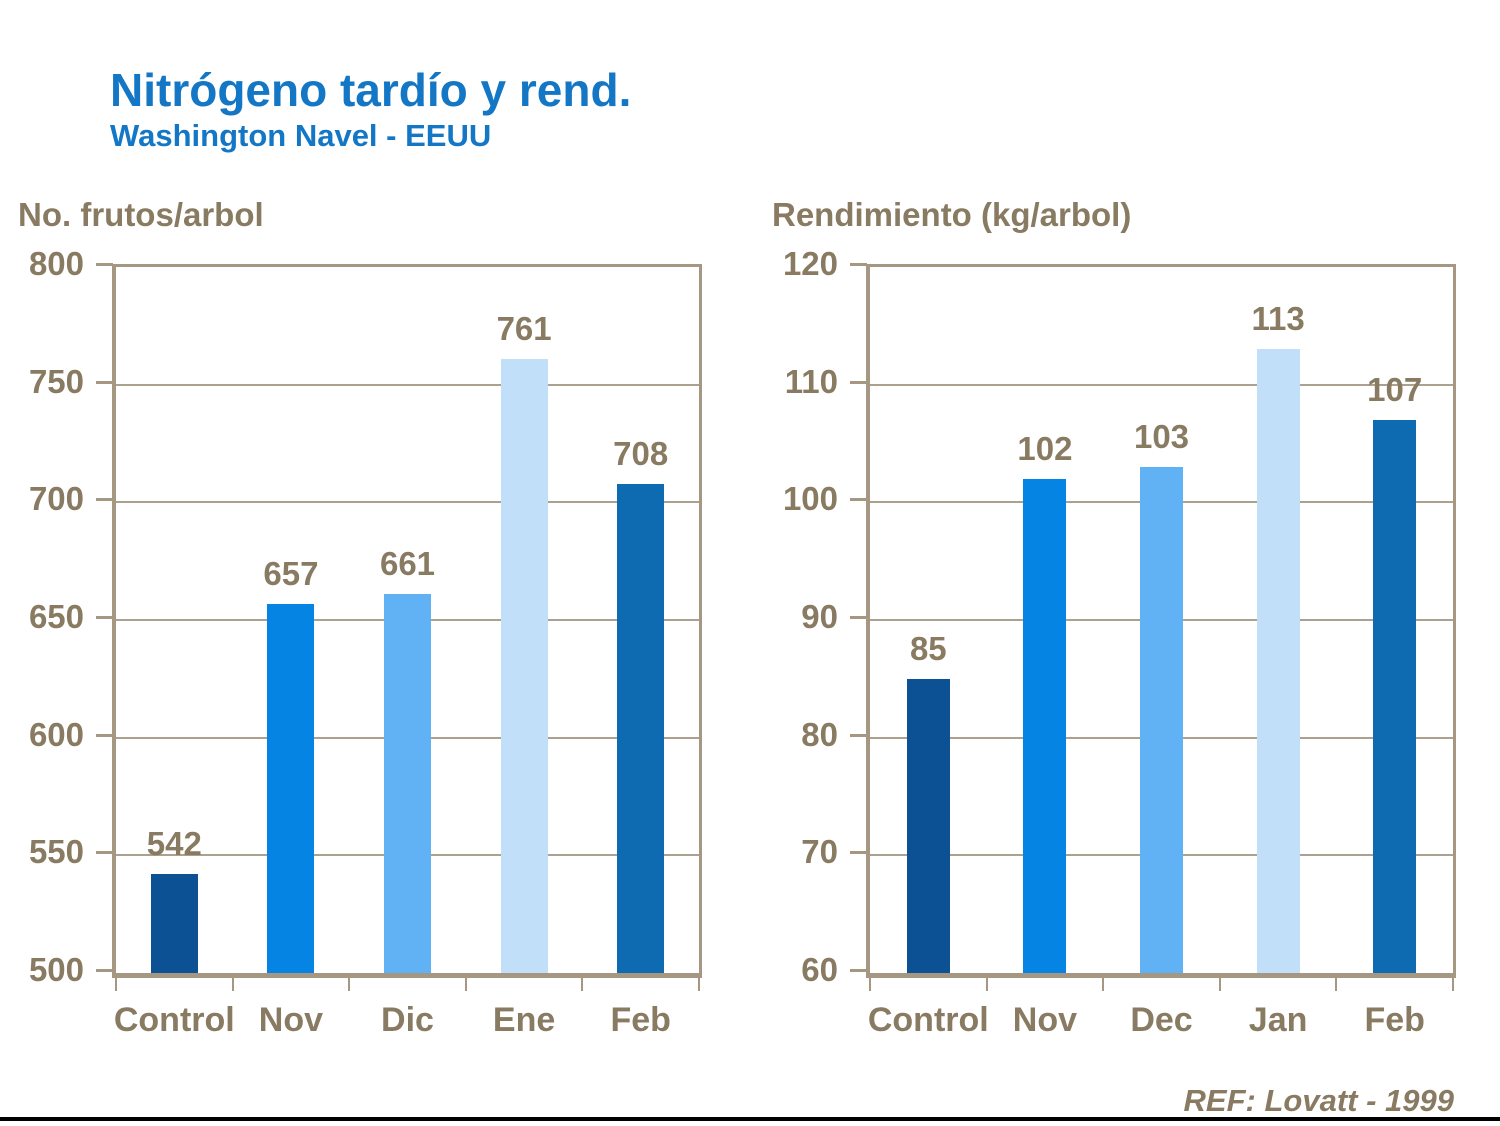  What do you see at coordinates (56, 381) in the screenshot?
I see `y-tick-label: 750` at bounding box center [56, 381].